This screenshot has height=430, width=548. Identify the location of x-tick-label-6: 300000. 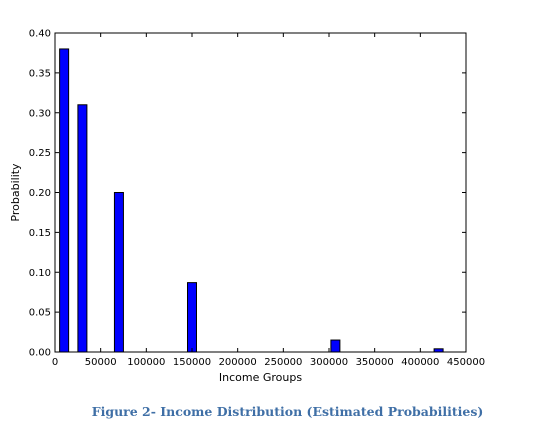
(329, 362).